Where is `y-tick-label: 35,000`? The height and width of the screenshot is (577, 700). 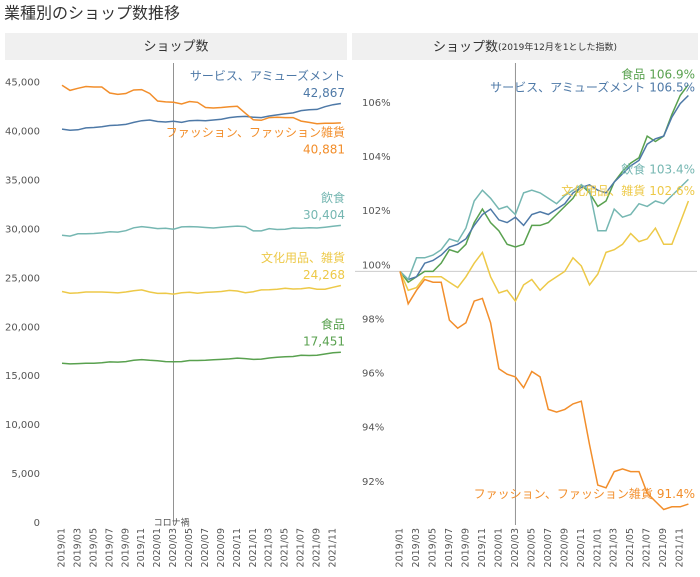 y-tick-label: 35,000 is located at coordinates (22, 180).